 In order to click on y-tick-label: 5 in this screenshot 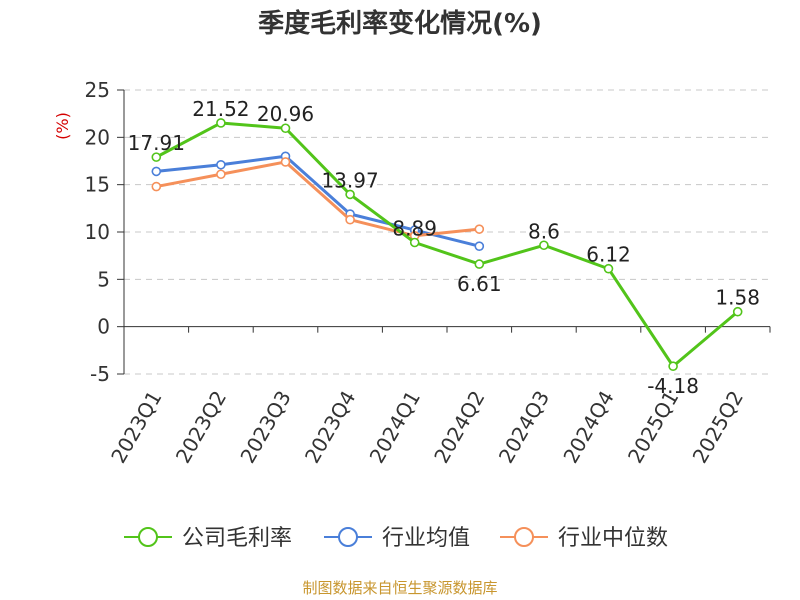, I will do `click(103, 279)`.